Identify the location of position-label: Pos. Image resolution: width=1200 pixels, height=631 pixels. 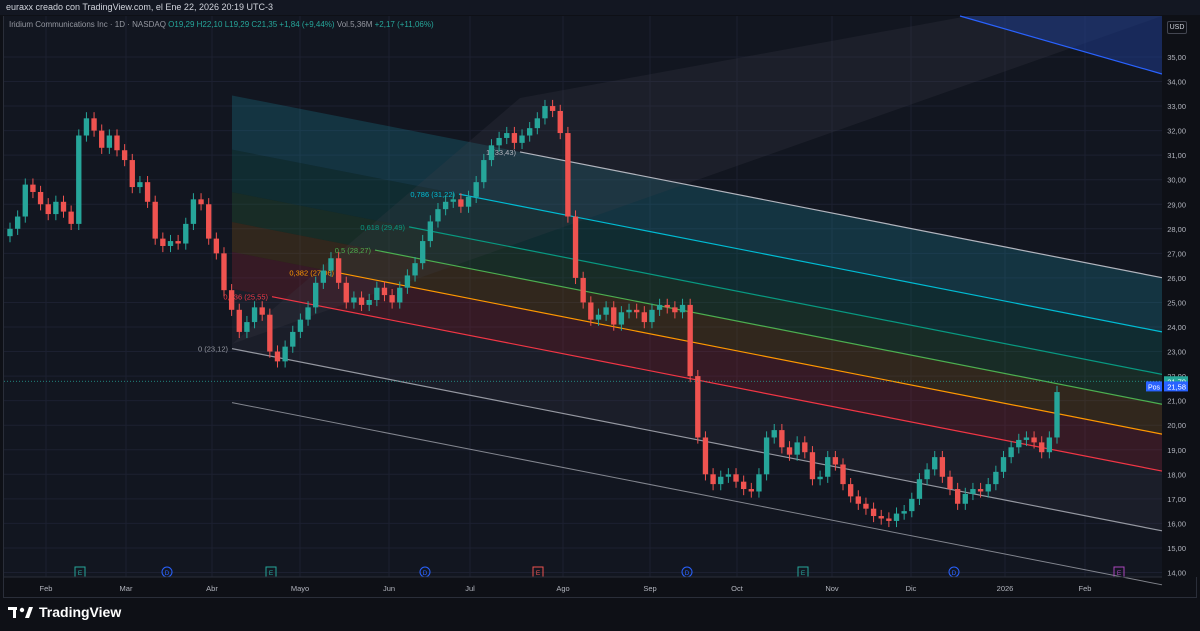
(1154, 387).